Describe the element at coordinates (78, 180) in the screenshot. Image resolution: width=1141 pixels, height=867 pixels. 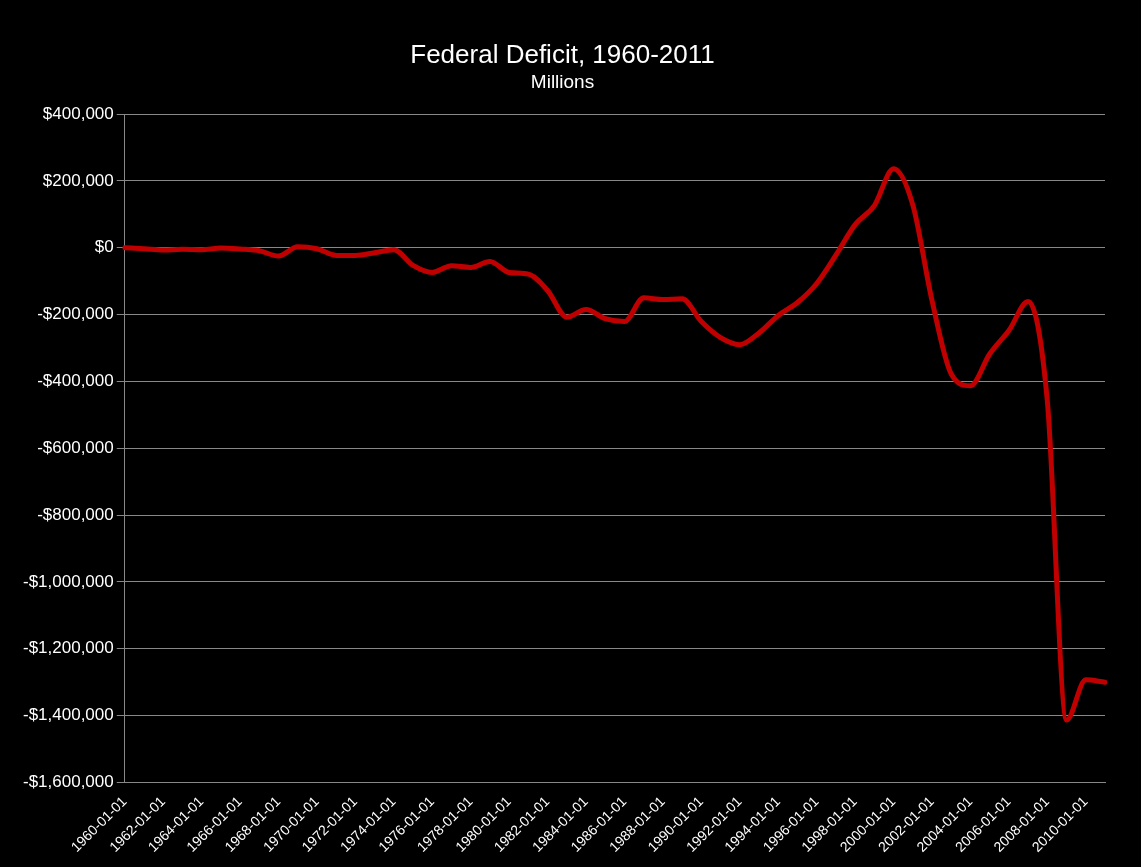
I see `y-tick-label: $200,000` at that location.